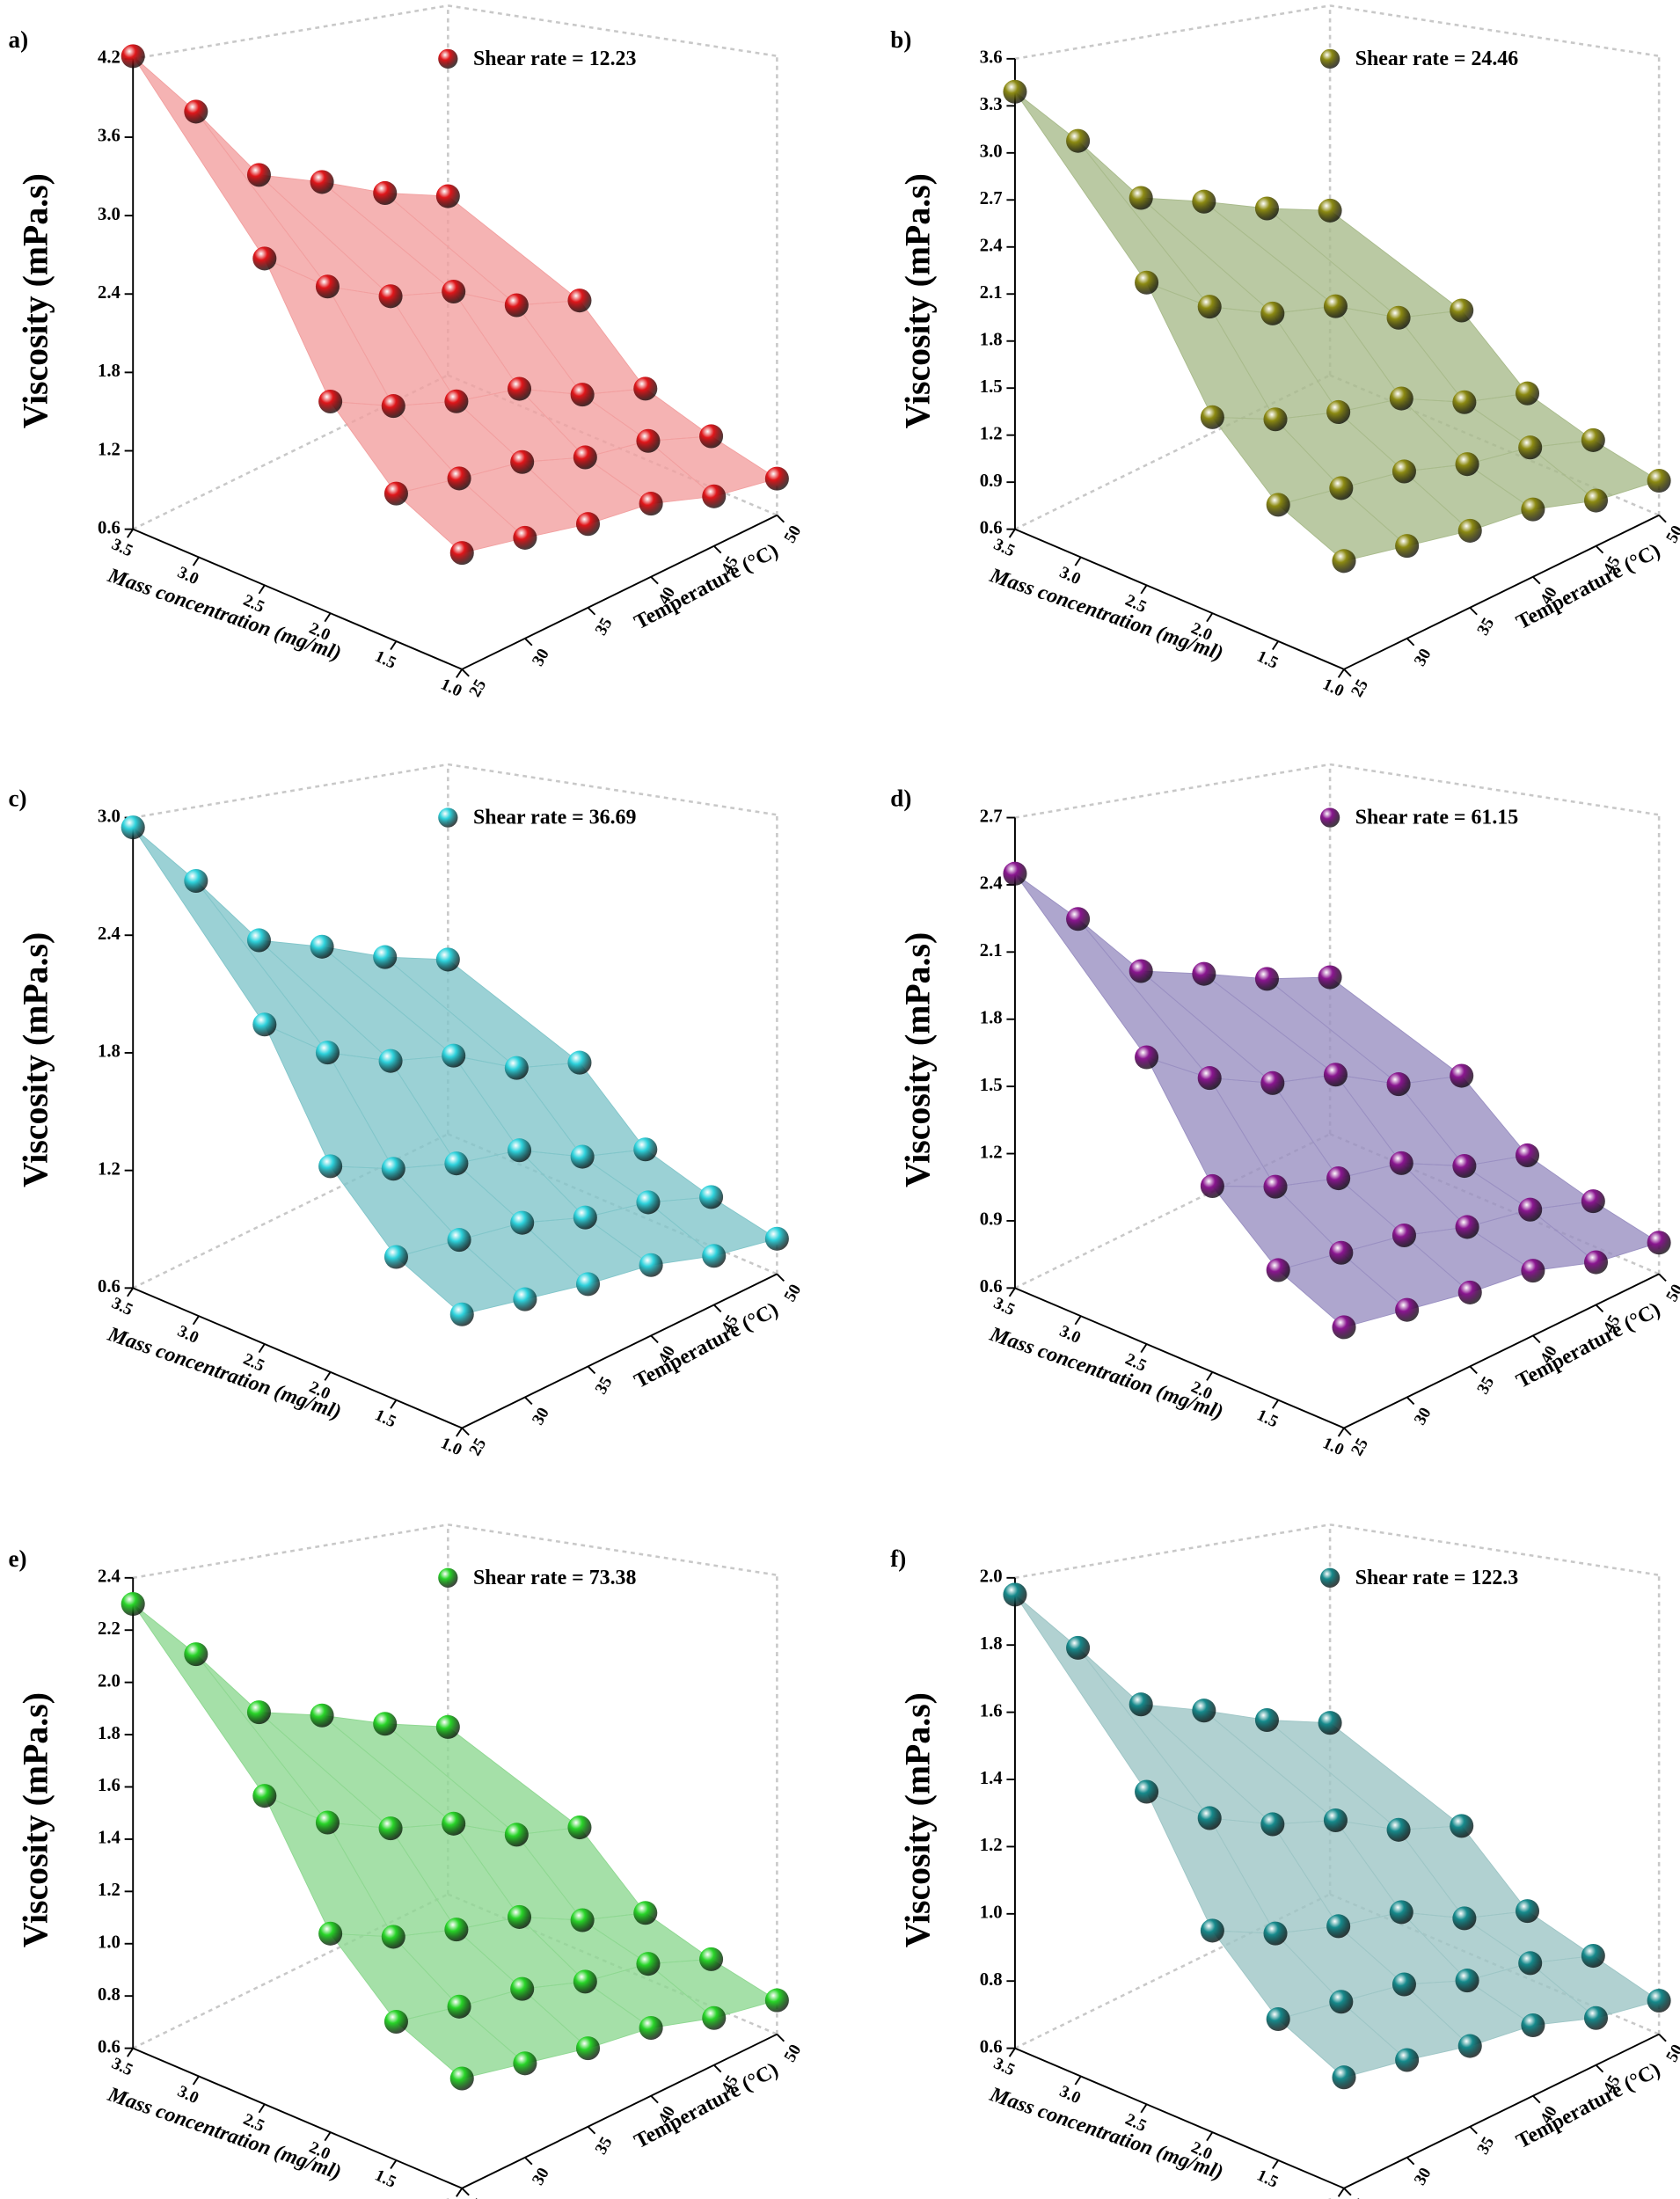 The height and width of the screenshot is (2199, 1680). Describe the element at coordinates (109, 215) in the screenshot. I see `z-tick-label: 3.0` at that location.